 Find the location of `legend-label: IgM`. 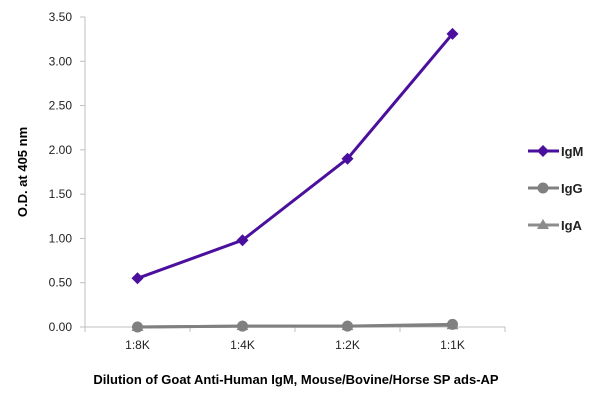

legend-label: IgM is located at coordinates (572, 151).